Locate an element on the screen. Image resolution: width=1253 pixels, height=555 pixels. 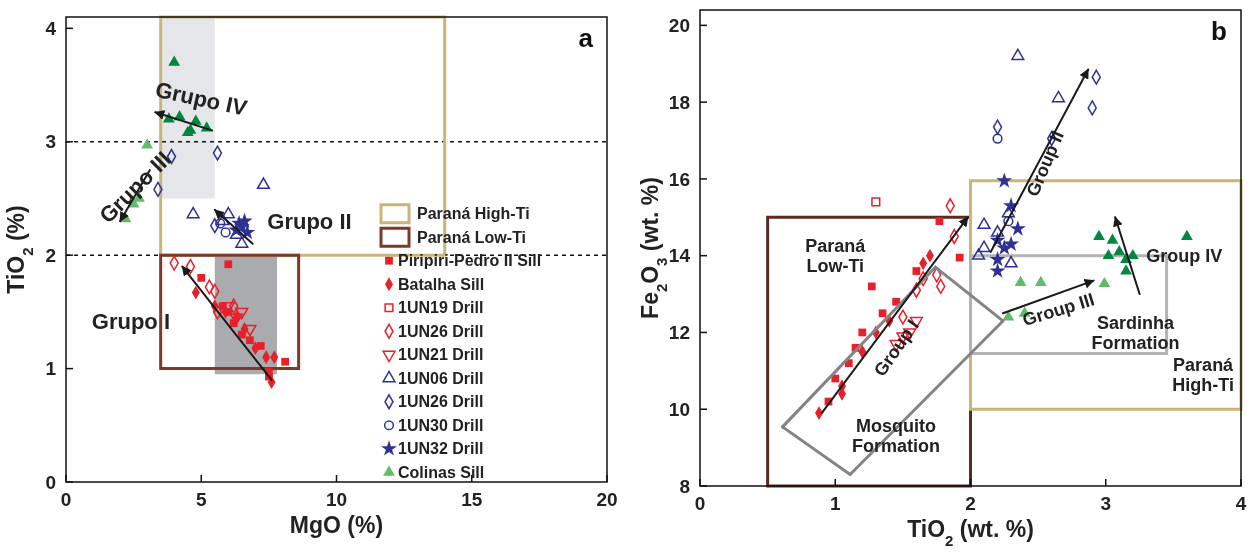
x-tick-label: 20 is located at coordinates (607, 499).